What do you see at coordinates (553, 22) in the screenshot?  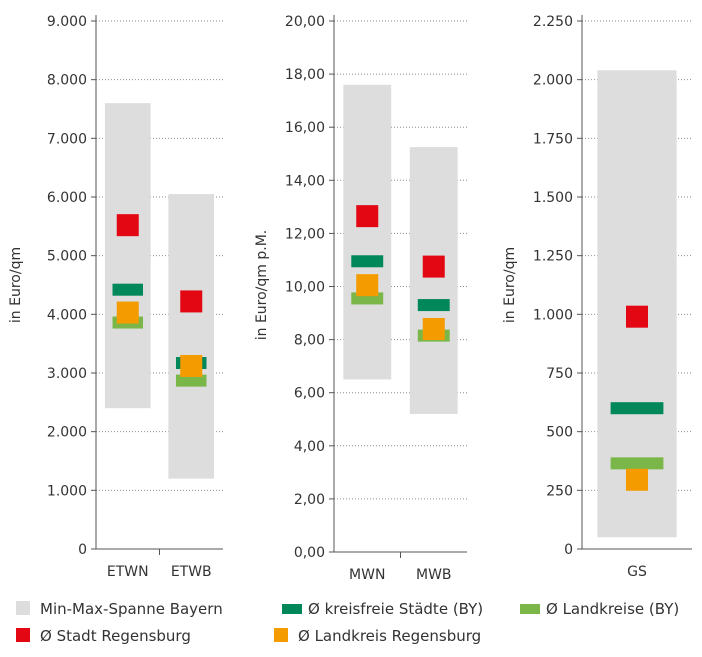 I see `y-tick-label: 2.250` at bounding box center [553, 22].